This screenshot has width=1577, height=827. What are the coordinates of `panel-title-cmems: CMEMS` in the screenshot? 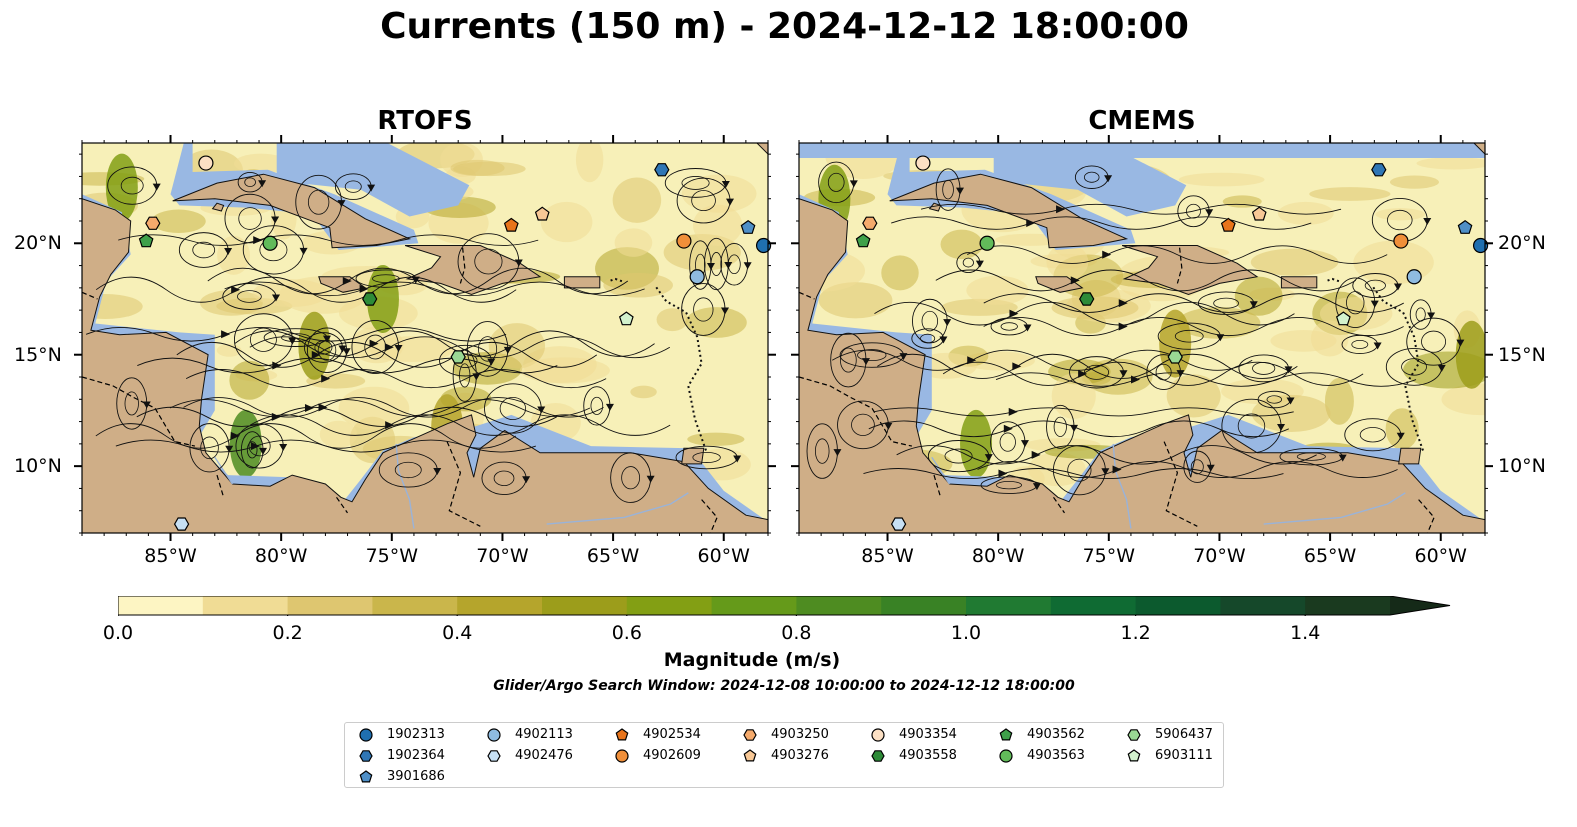 It's located at (1142, 121).